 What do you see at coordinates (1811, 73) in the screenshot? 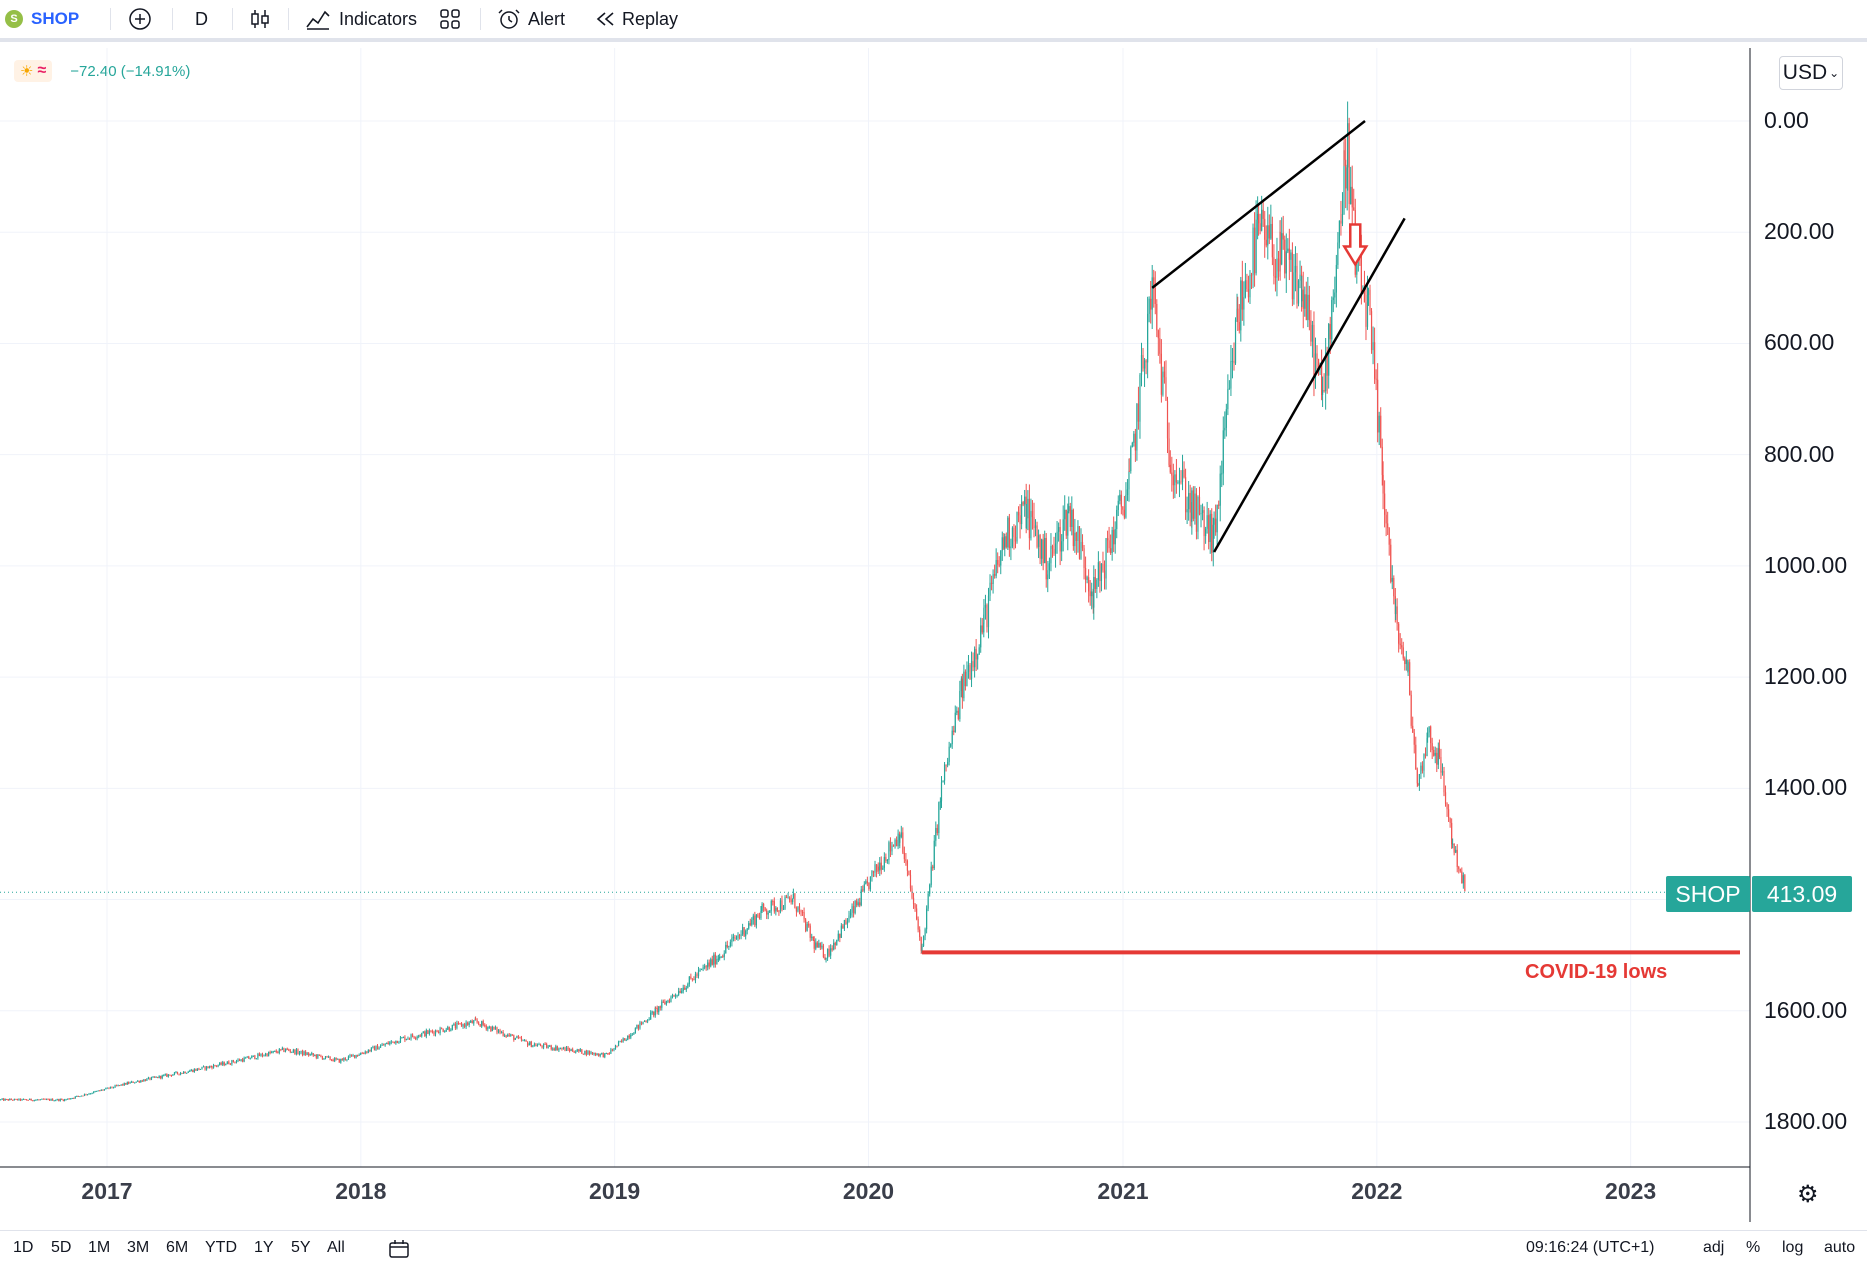
I see `currency-selector: USD ⌄` at bounding box center [1811, 73].